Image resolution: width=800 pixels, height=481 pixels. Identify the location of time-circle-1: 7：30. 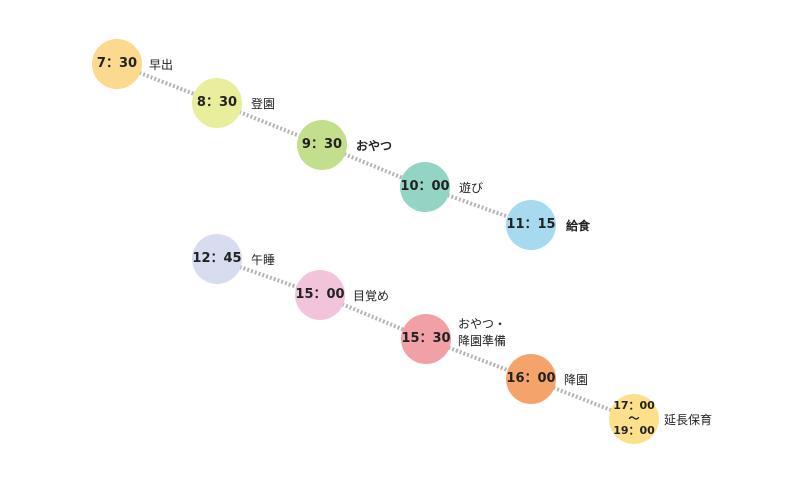
(117, 64).